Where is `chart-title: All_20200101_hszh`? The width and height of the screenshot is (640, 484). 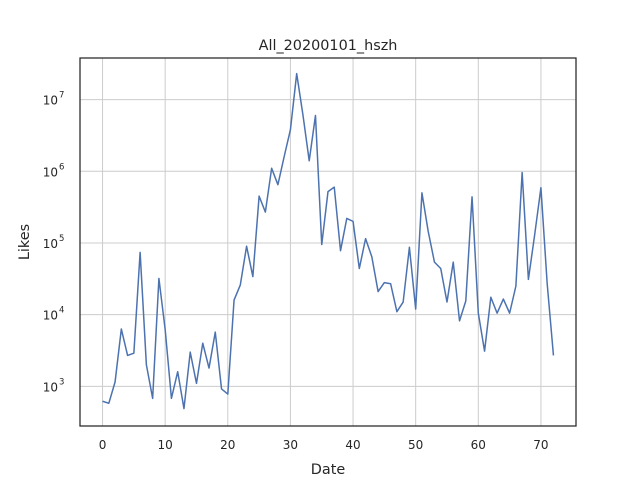
chart-title: All_20200101_hszh is located at coordinates (328, 46).